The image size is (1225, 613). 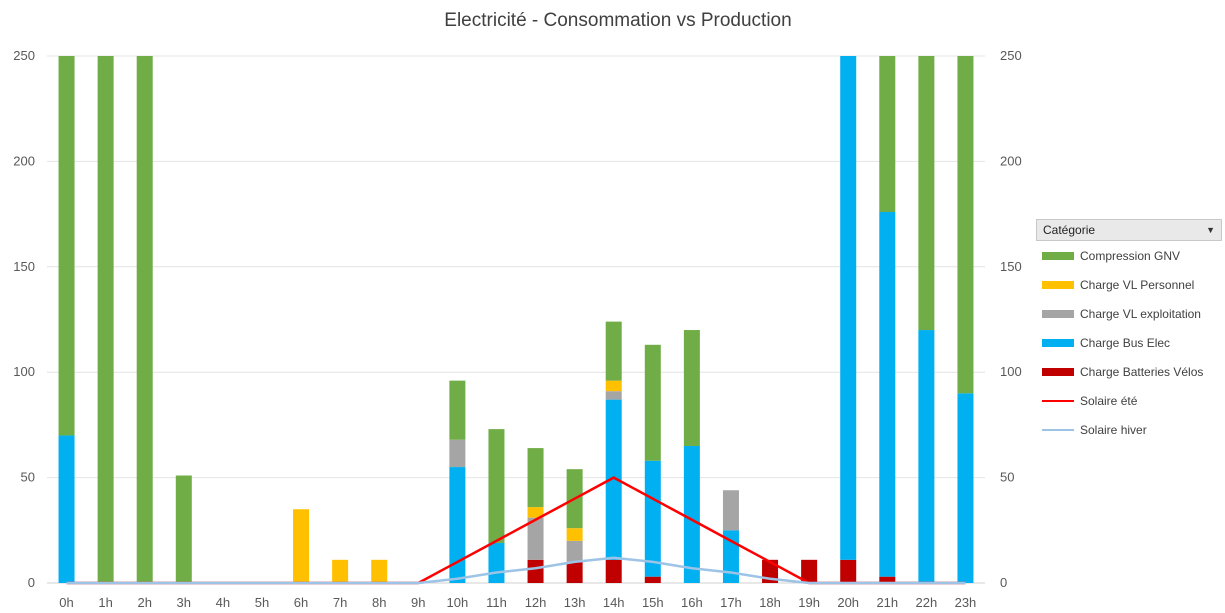 I want to click on line-series, so click(x=516, y=530).